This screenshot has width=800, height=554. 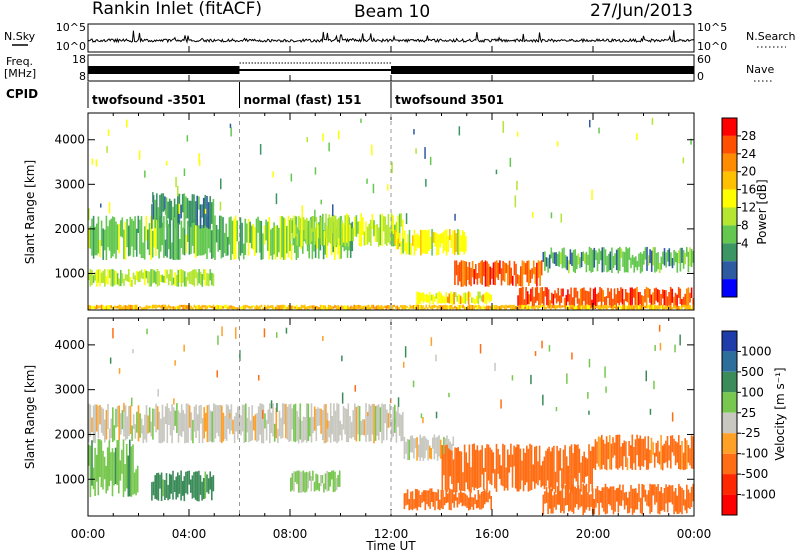 What do you see at coordinates (729, 361) in the screenshot?
I see `velocity-colorbar-swatch` at bounding box center [729, 361].